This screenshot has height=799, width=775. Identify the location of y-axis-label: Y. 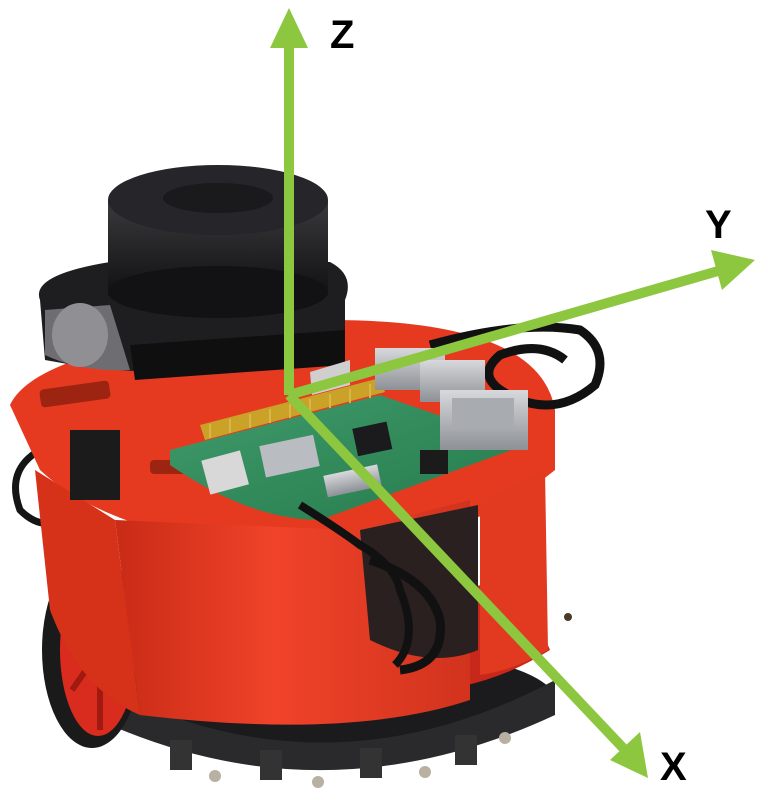
(718, 225).